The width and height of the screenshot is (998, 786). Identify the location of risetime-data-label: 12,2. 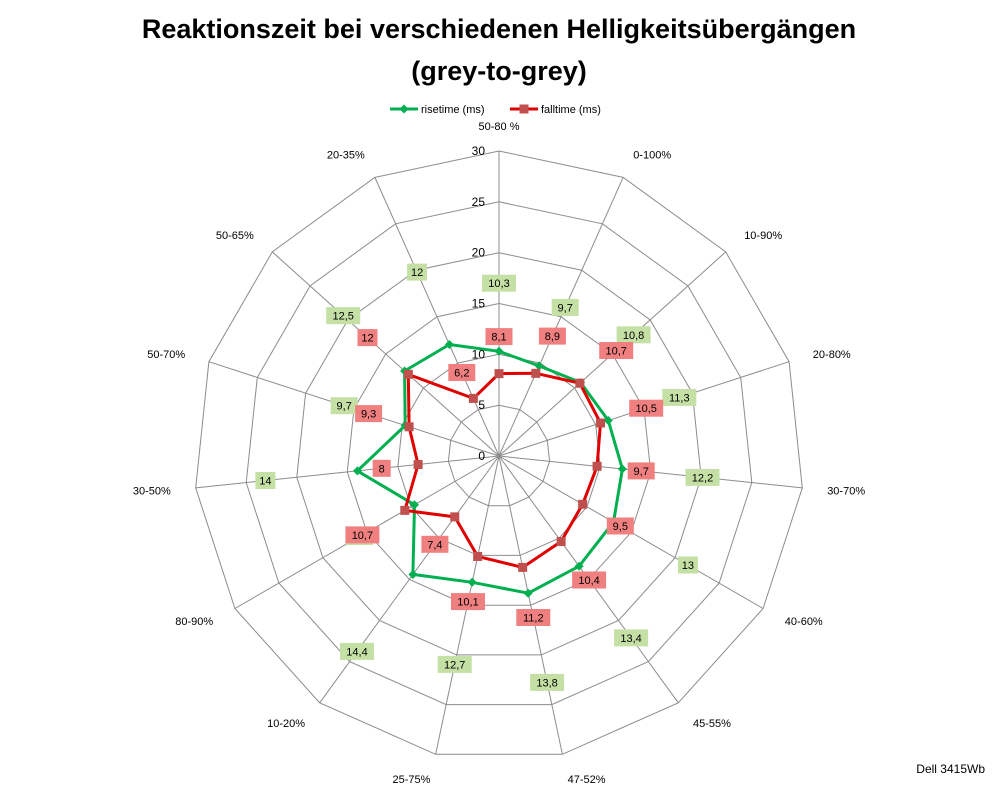
(702, 478).